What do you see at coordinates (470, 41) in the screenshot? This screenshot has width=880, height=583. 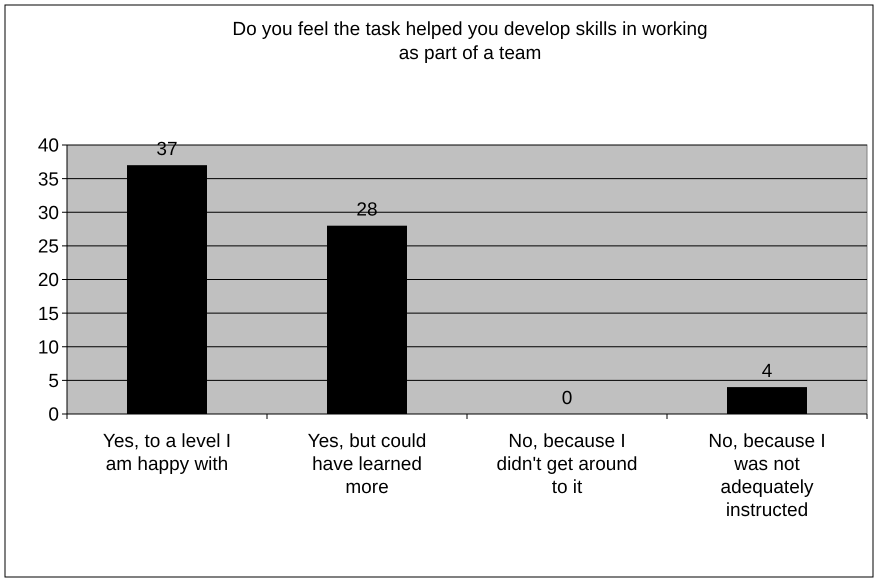 I see `chart-title: Do you feel the task helped you develop skills in working as part of a team` at bounding box center [470, 41].